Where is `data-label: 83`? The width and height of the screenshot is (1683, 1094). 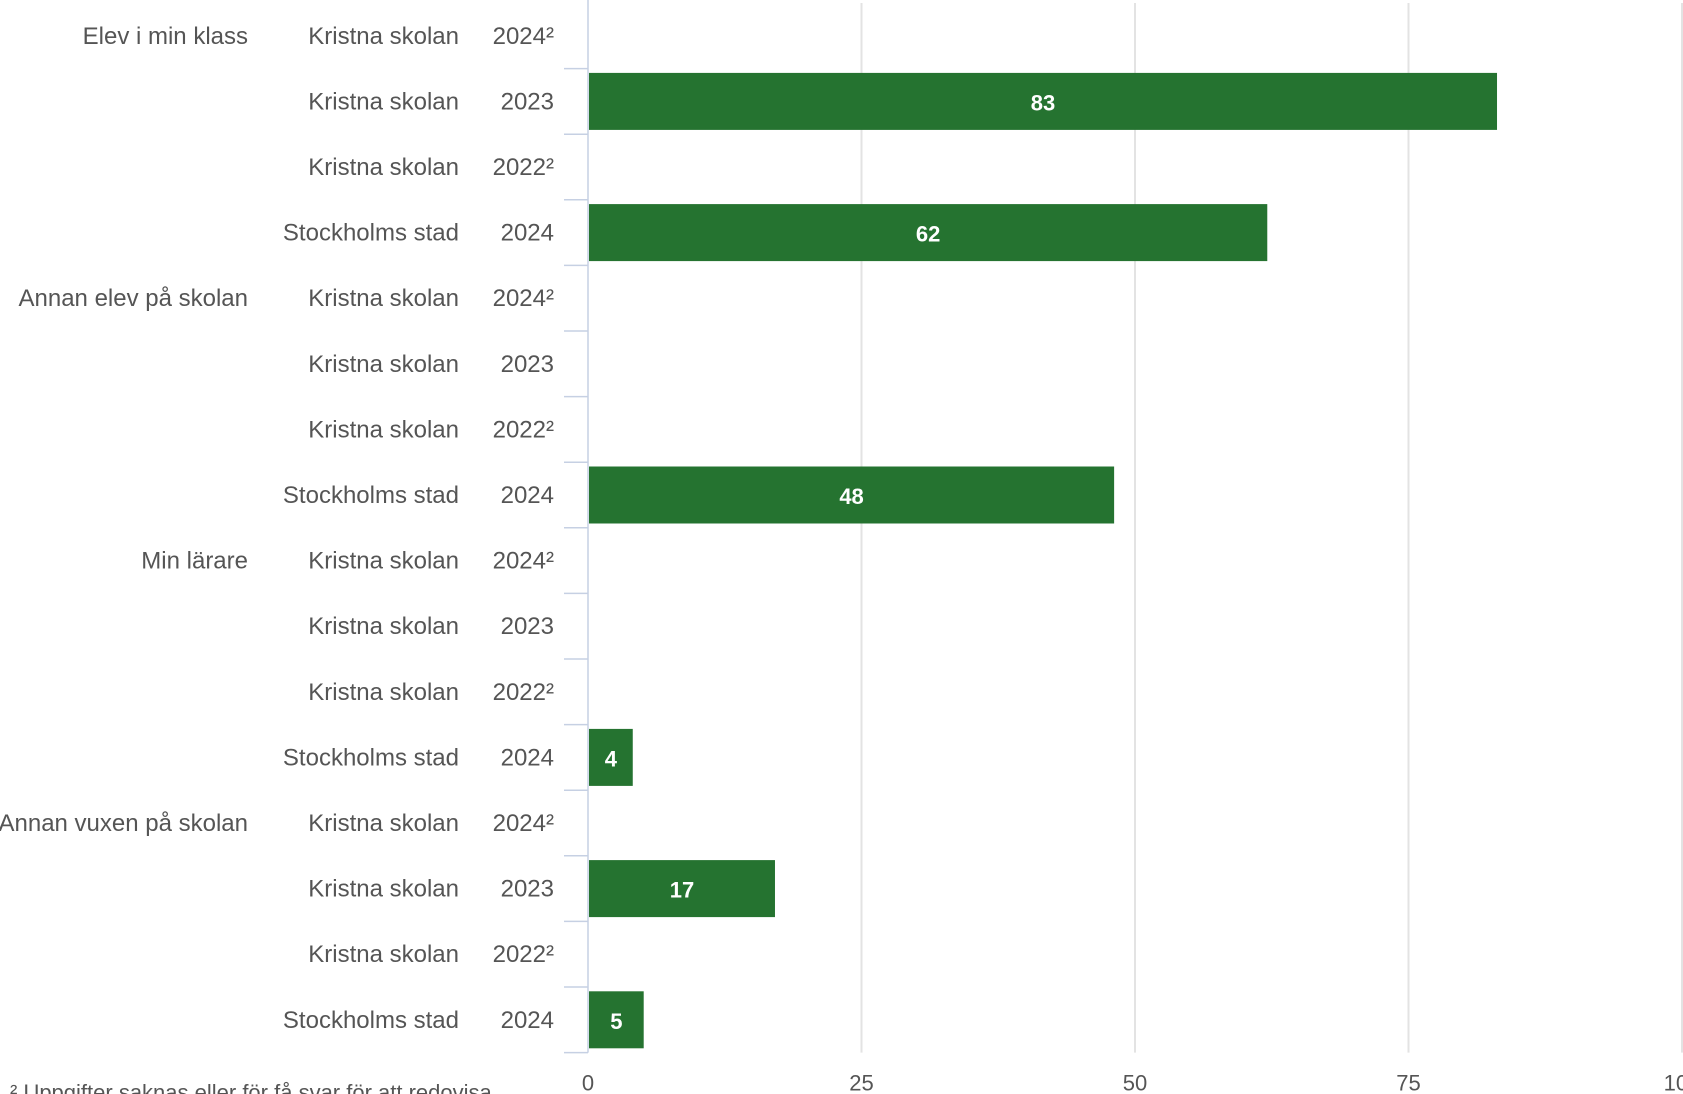 data-label: 83 is located at coordinates (1043, 102).